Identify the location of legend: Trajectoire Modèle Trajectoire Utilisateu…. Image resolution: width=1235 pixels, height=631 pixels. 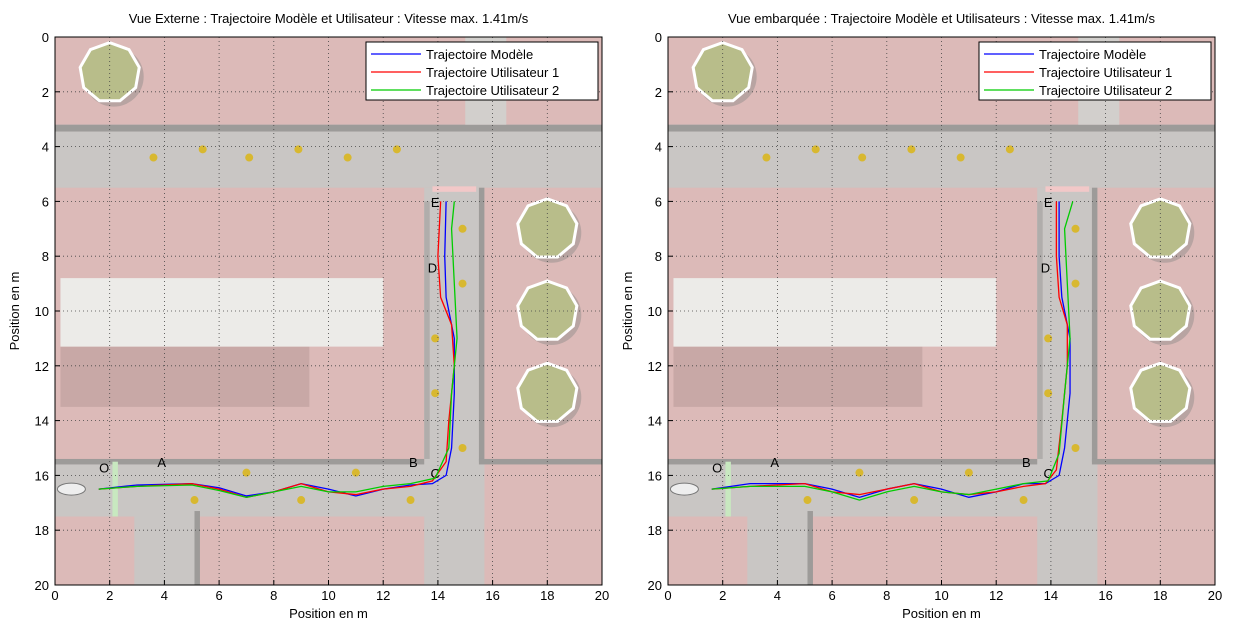
(1095, 71).